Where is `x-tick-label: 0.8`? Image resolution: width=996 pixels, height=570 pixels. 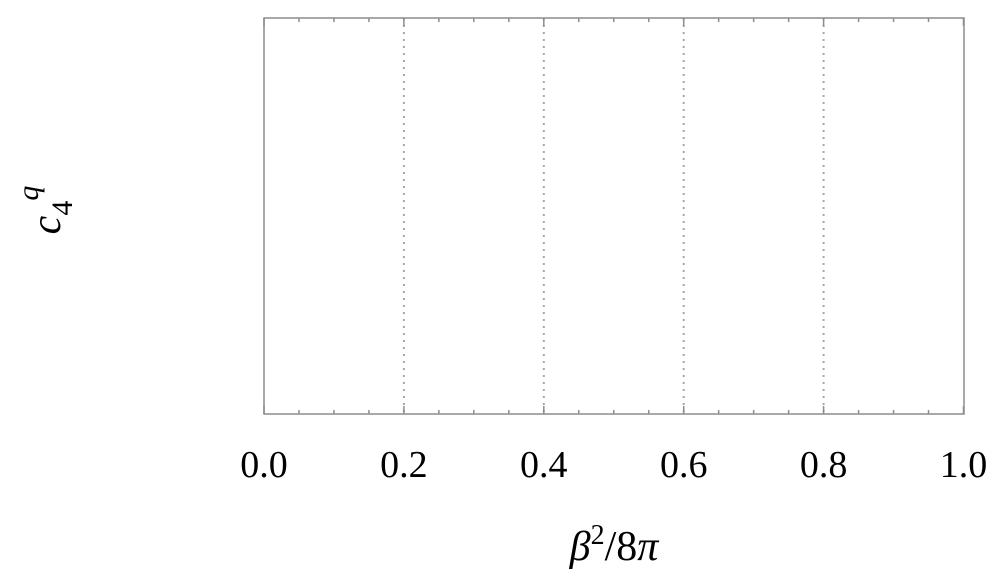 x-tick-label: 0.8 is located at coordinates (824, 465).